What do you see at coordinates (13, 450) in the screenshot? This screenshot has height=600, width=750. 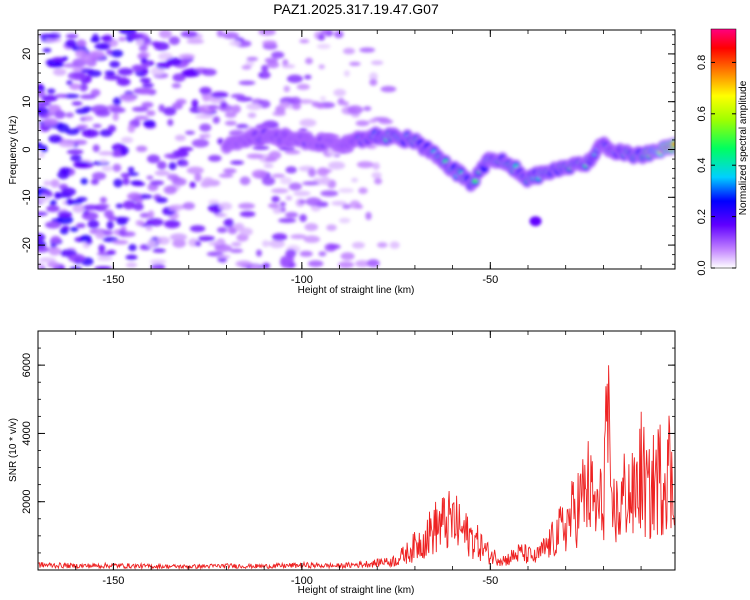 I see `snr-ylabel: SNR (10 * v/v)` at bounding box center [13, 450].